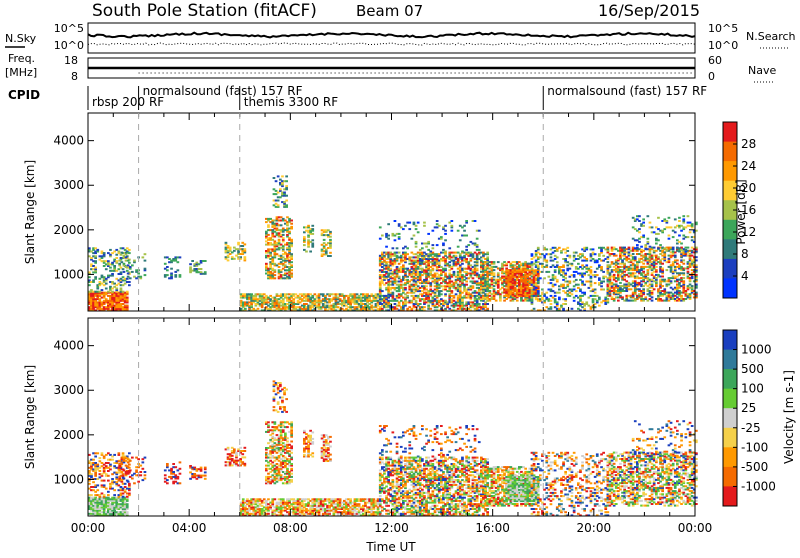 The image size is (800, 558). What do you see at coordinates (204, 11) in the screenshot?
I see `station-title: South Pole Station (fitACF)` at bounding box center [204, 11].